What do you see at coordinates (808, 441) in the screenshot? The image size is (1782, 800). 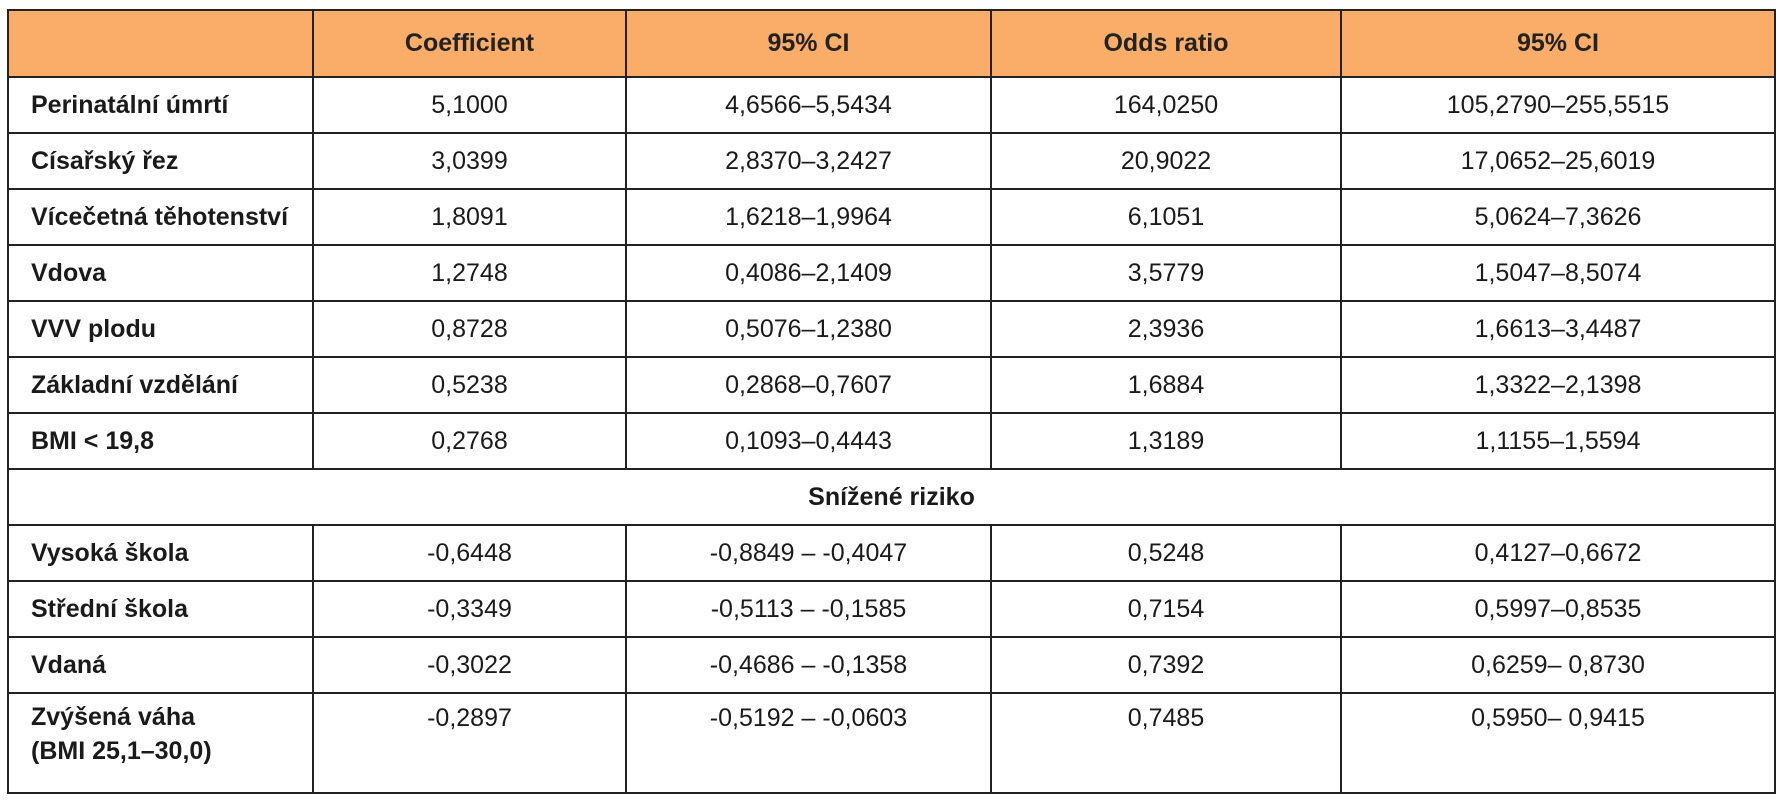 I see `ci-cell: 0,1093–0,4443` at bounding box center [808, 441].